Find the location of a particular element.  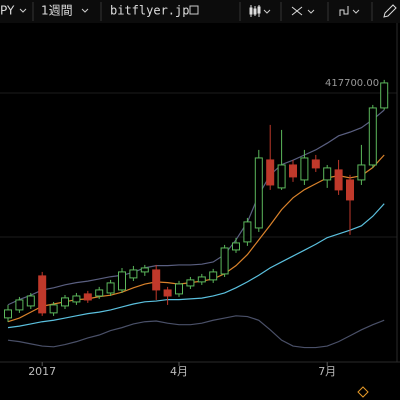

toolbar is located at coordinates (200, 11).